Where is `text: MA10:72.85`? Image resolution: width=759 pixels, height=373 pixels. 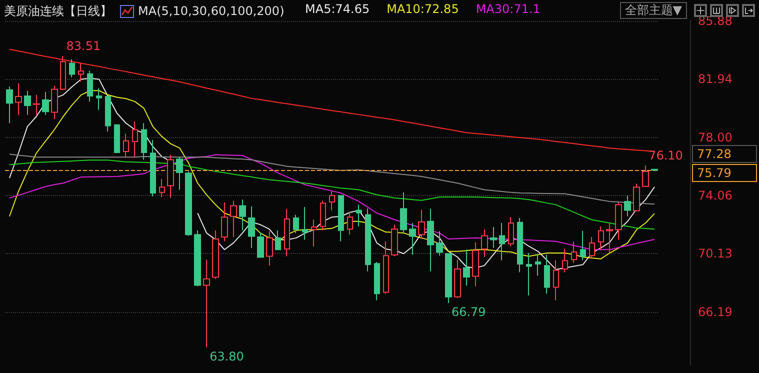
text: MA10:72.85 is located at coordinates (422, 9).